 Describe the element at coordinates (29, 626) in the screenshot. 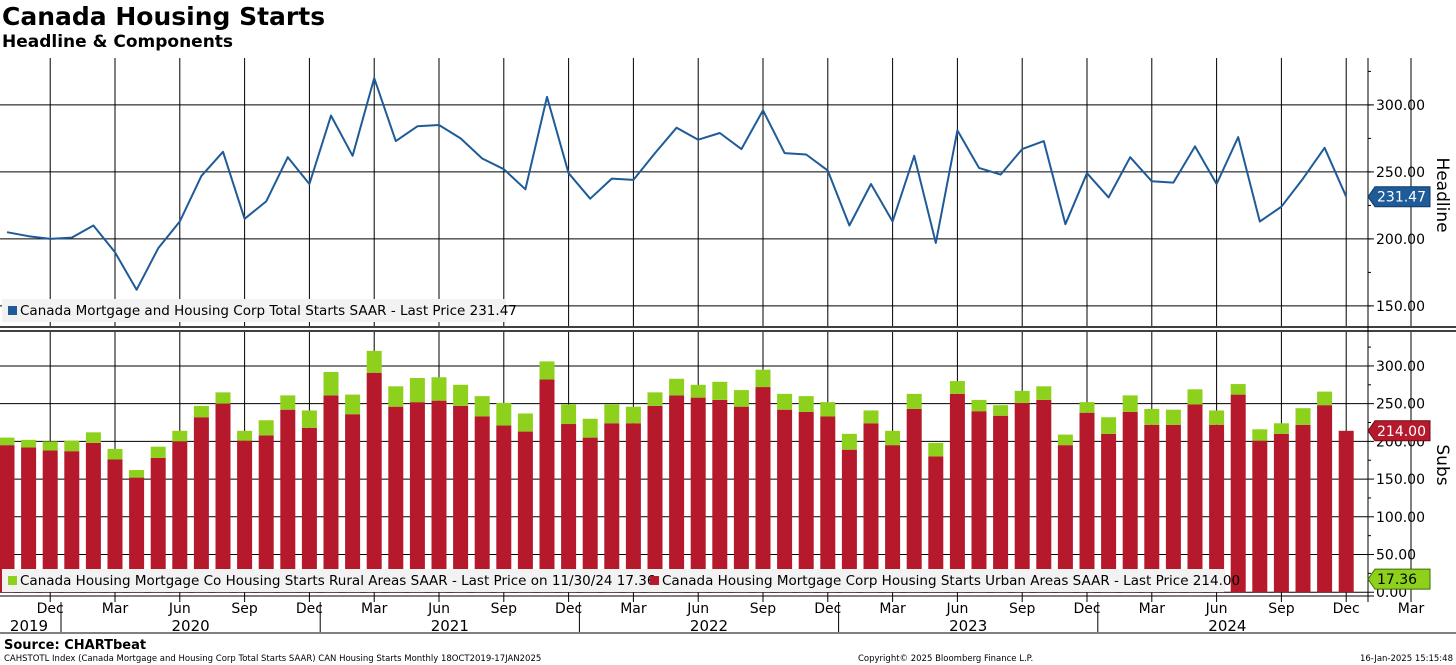

I see `x-year-label: 2019` at that location.